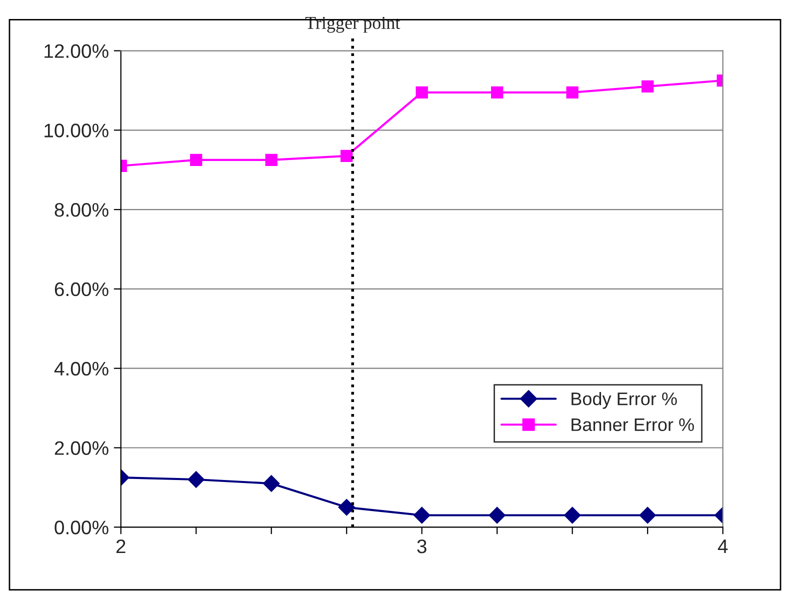 Image resolution: width=790 pixels, height=597 pixels. I want to click on x-tick-label: 2, so click(121, 546).